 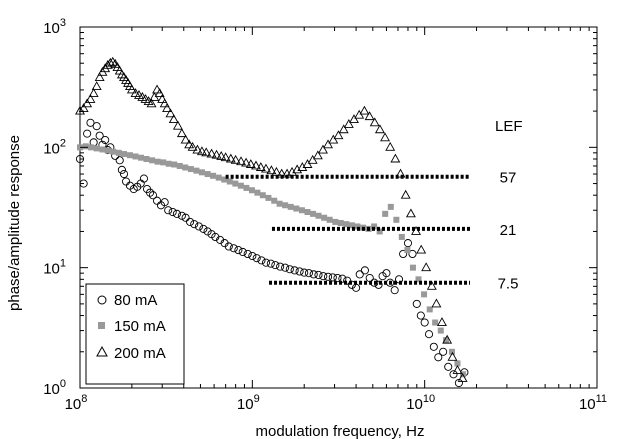 What do you see at coordinates (372, 231) in the screenshot?
I see `lef-reference-lines: 57 21 7.5` at bounding box center [372, 231].